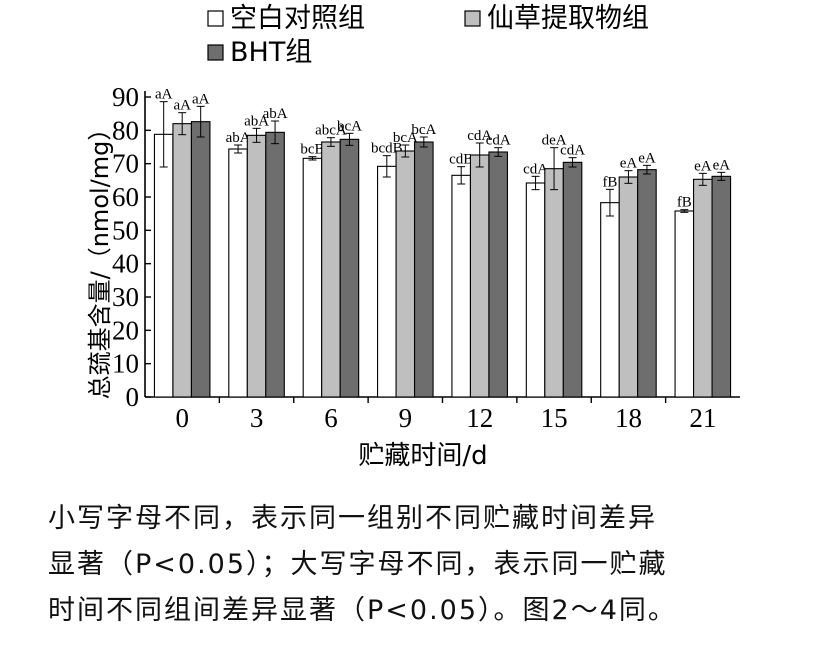  What do you see at coordinates (125, 364) in the screenshot?
I see `y-tick-label: 10` at bounding box center [125, 364].